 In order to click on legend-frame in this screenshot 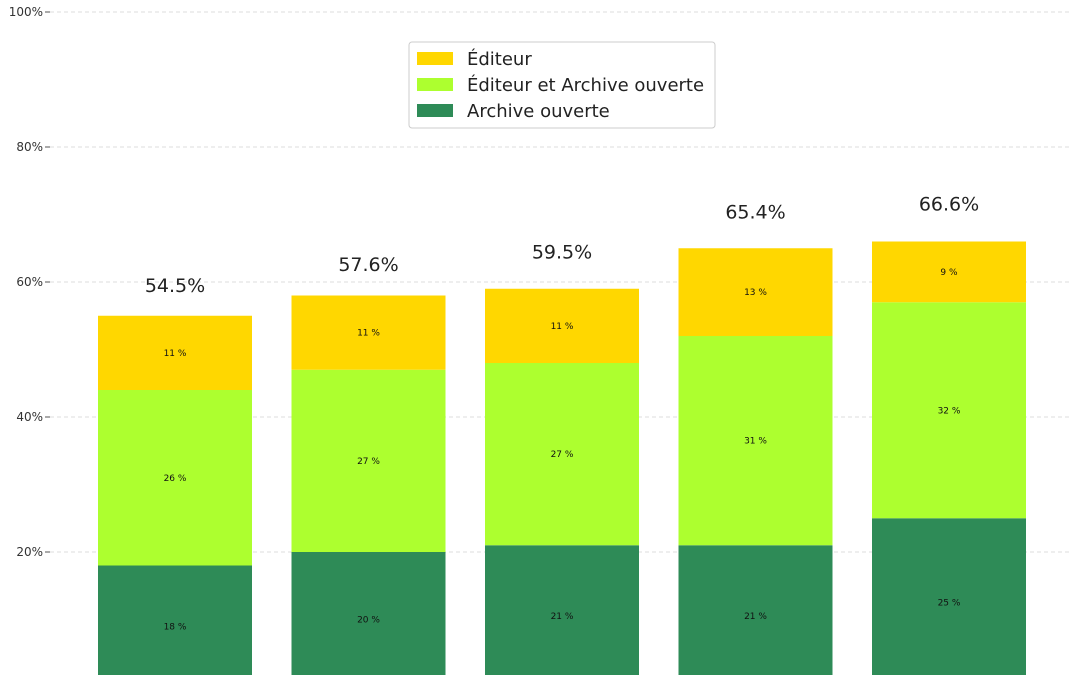, I will do `click(562, 85)`.